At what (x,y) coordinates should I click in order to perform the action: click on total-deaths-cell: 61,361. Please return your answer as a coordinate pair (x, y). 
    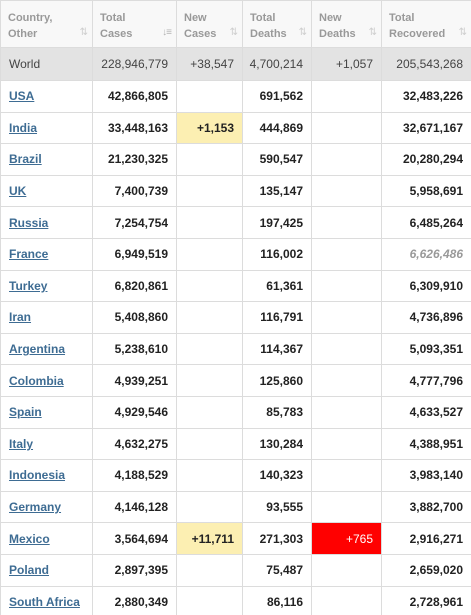
    Looking at the image, I should click on (277, 286).